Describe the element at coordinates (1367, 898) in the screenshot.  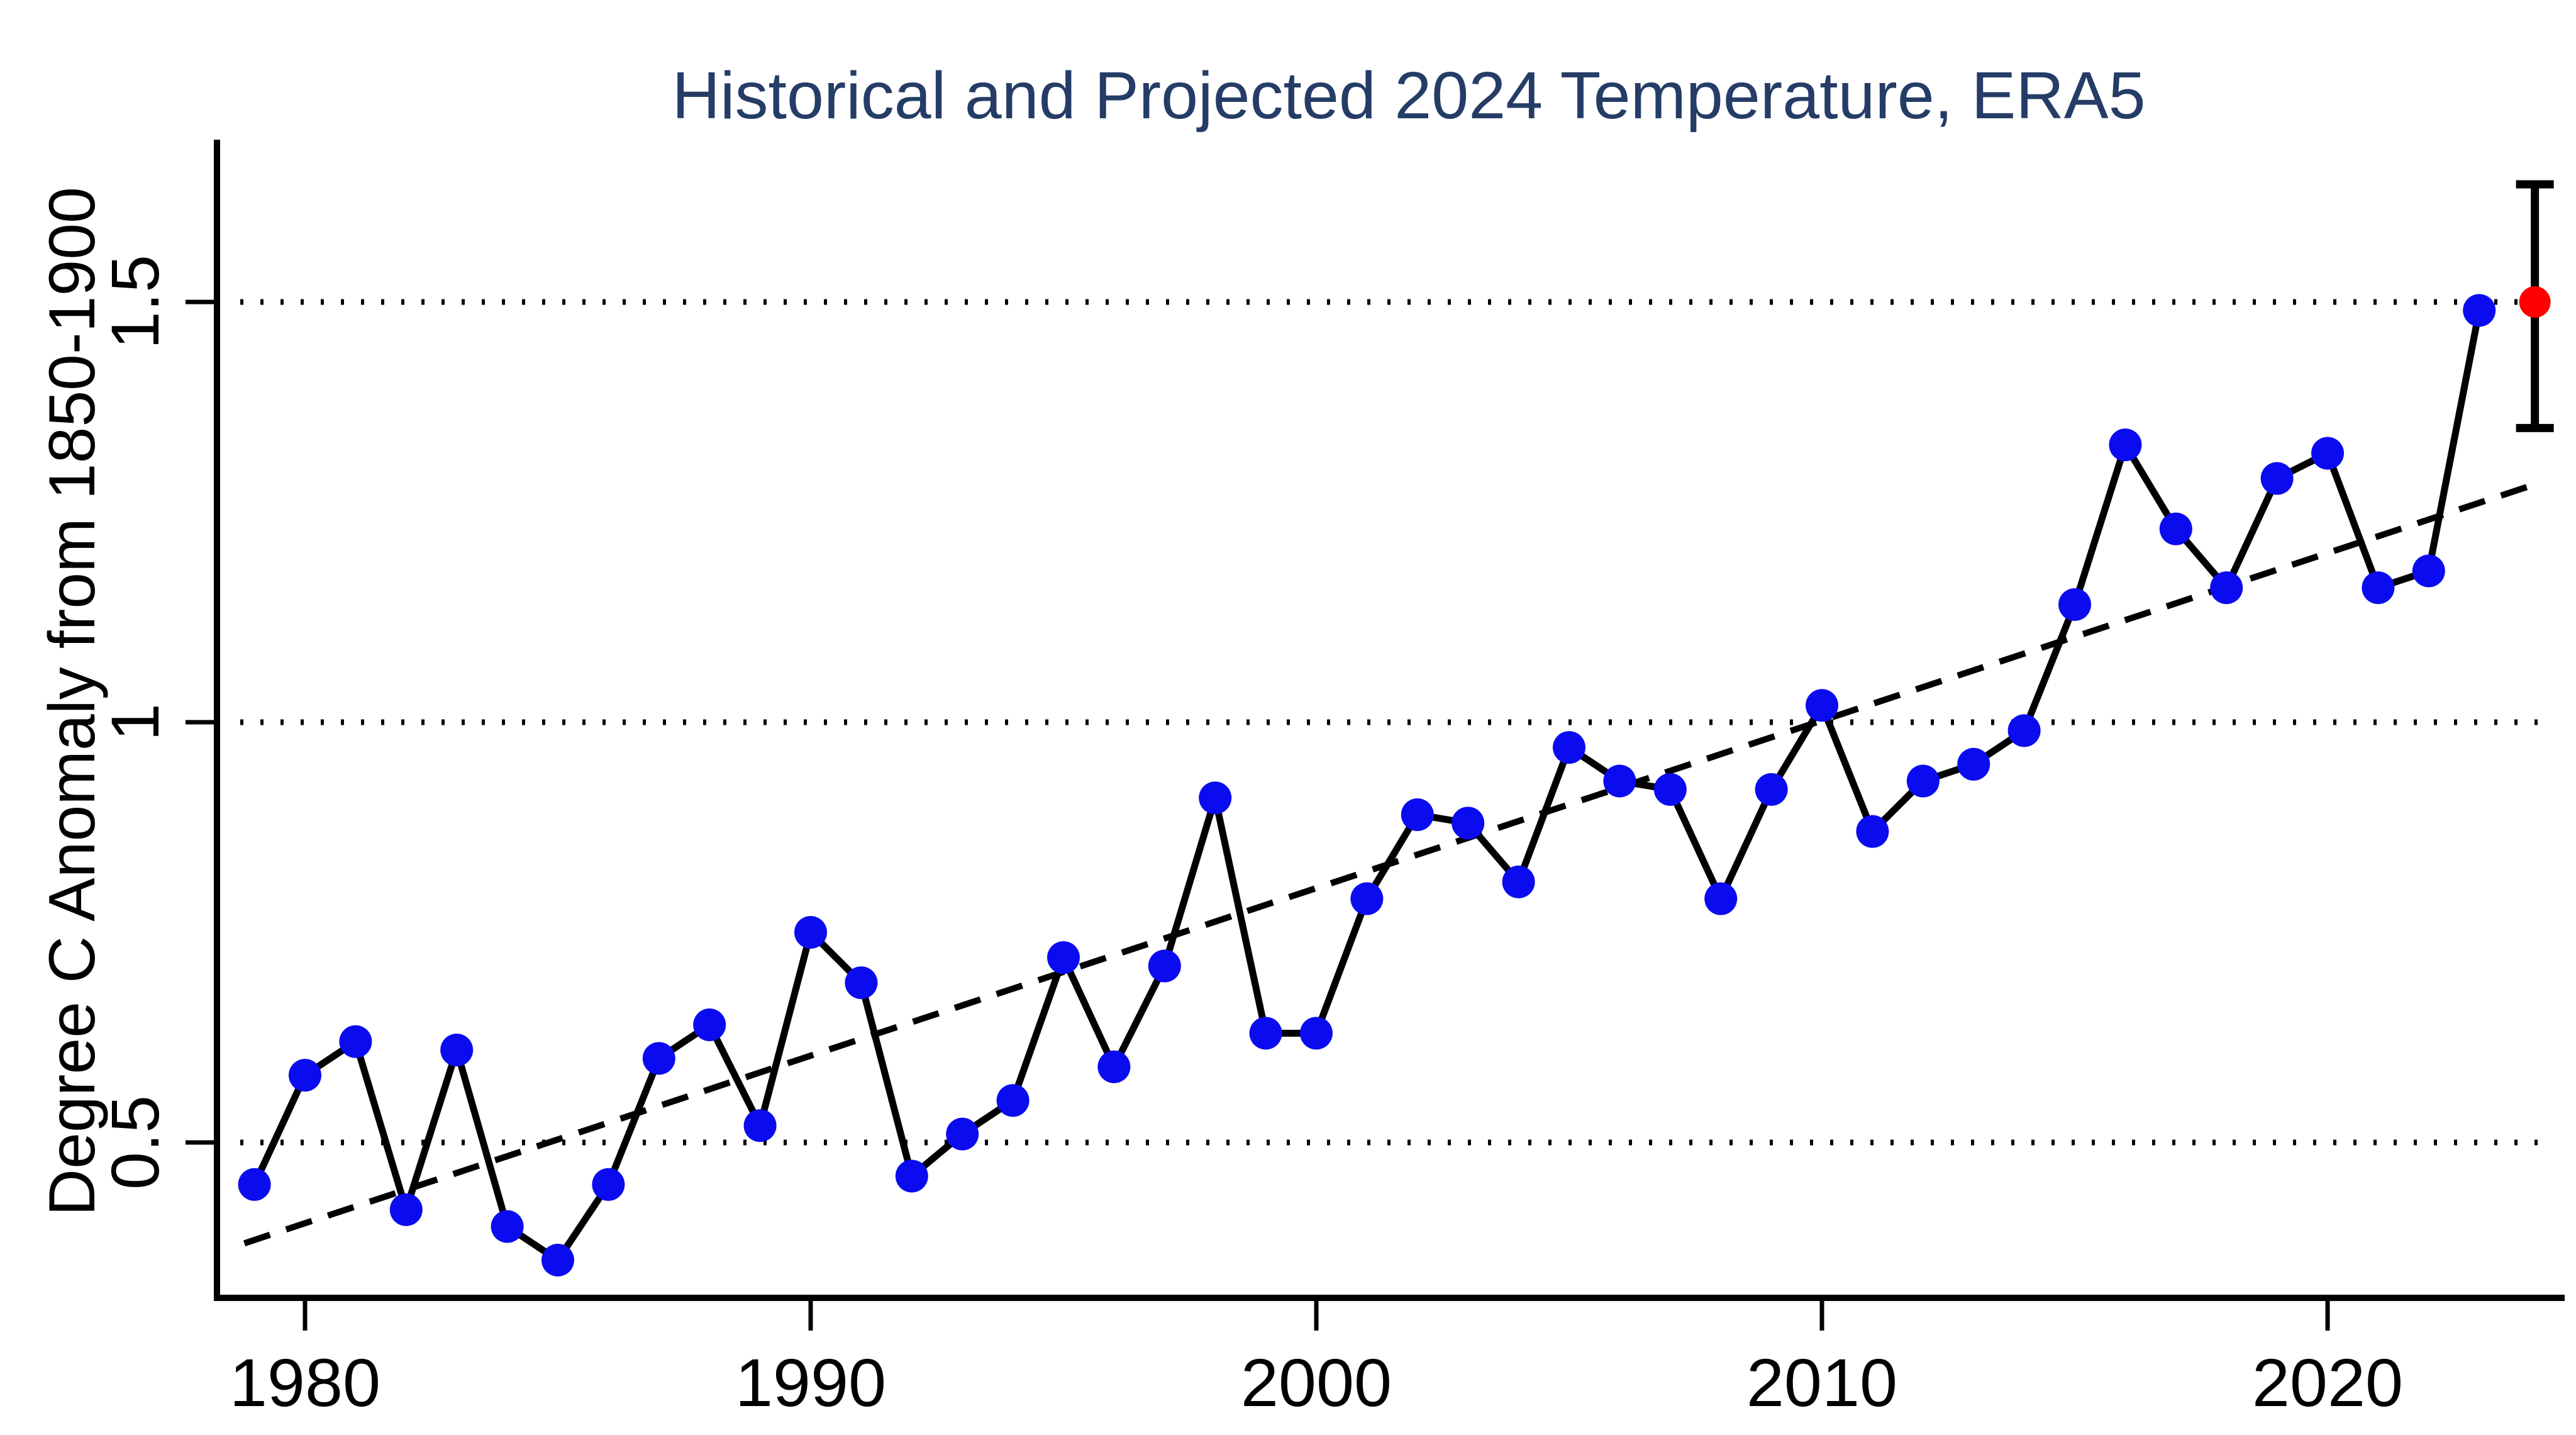
I see `data-point-2001` at that location.